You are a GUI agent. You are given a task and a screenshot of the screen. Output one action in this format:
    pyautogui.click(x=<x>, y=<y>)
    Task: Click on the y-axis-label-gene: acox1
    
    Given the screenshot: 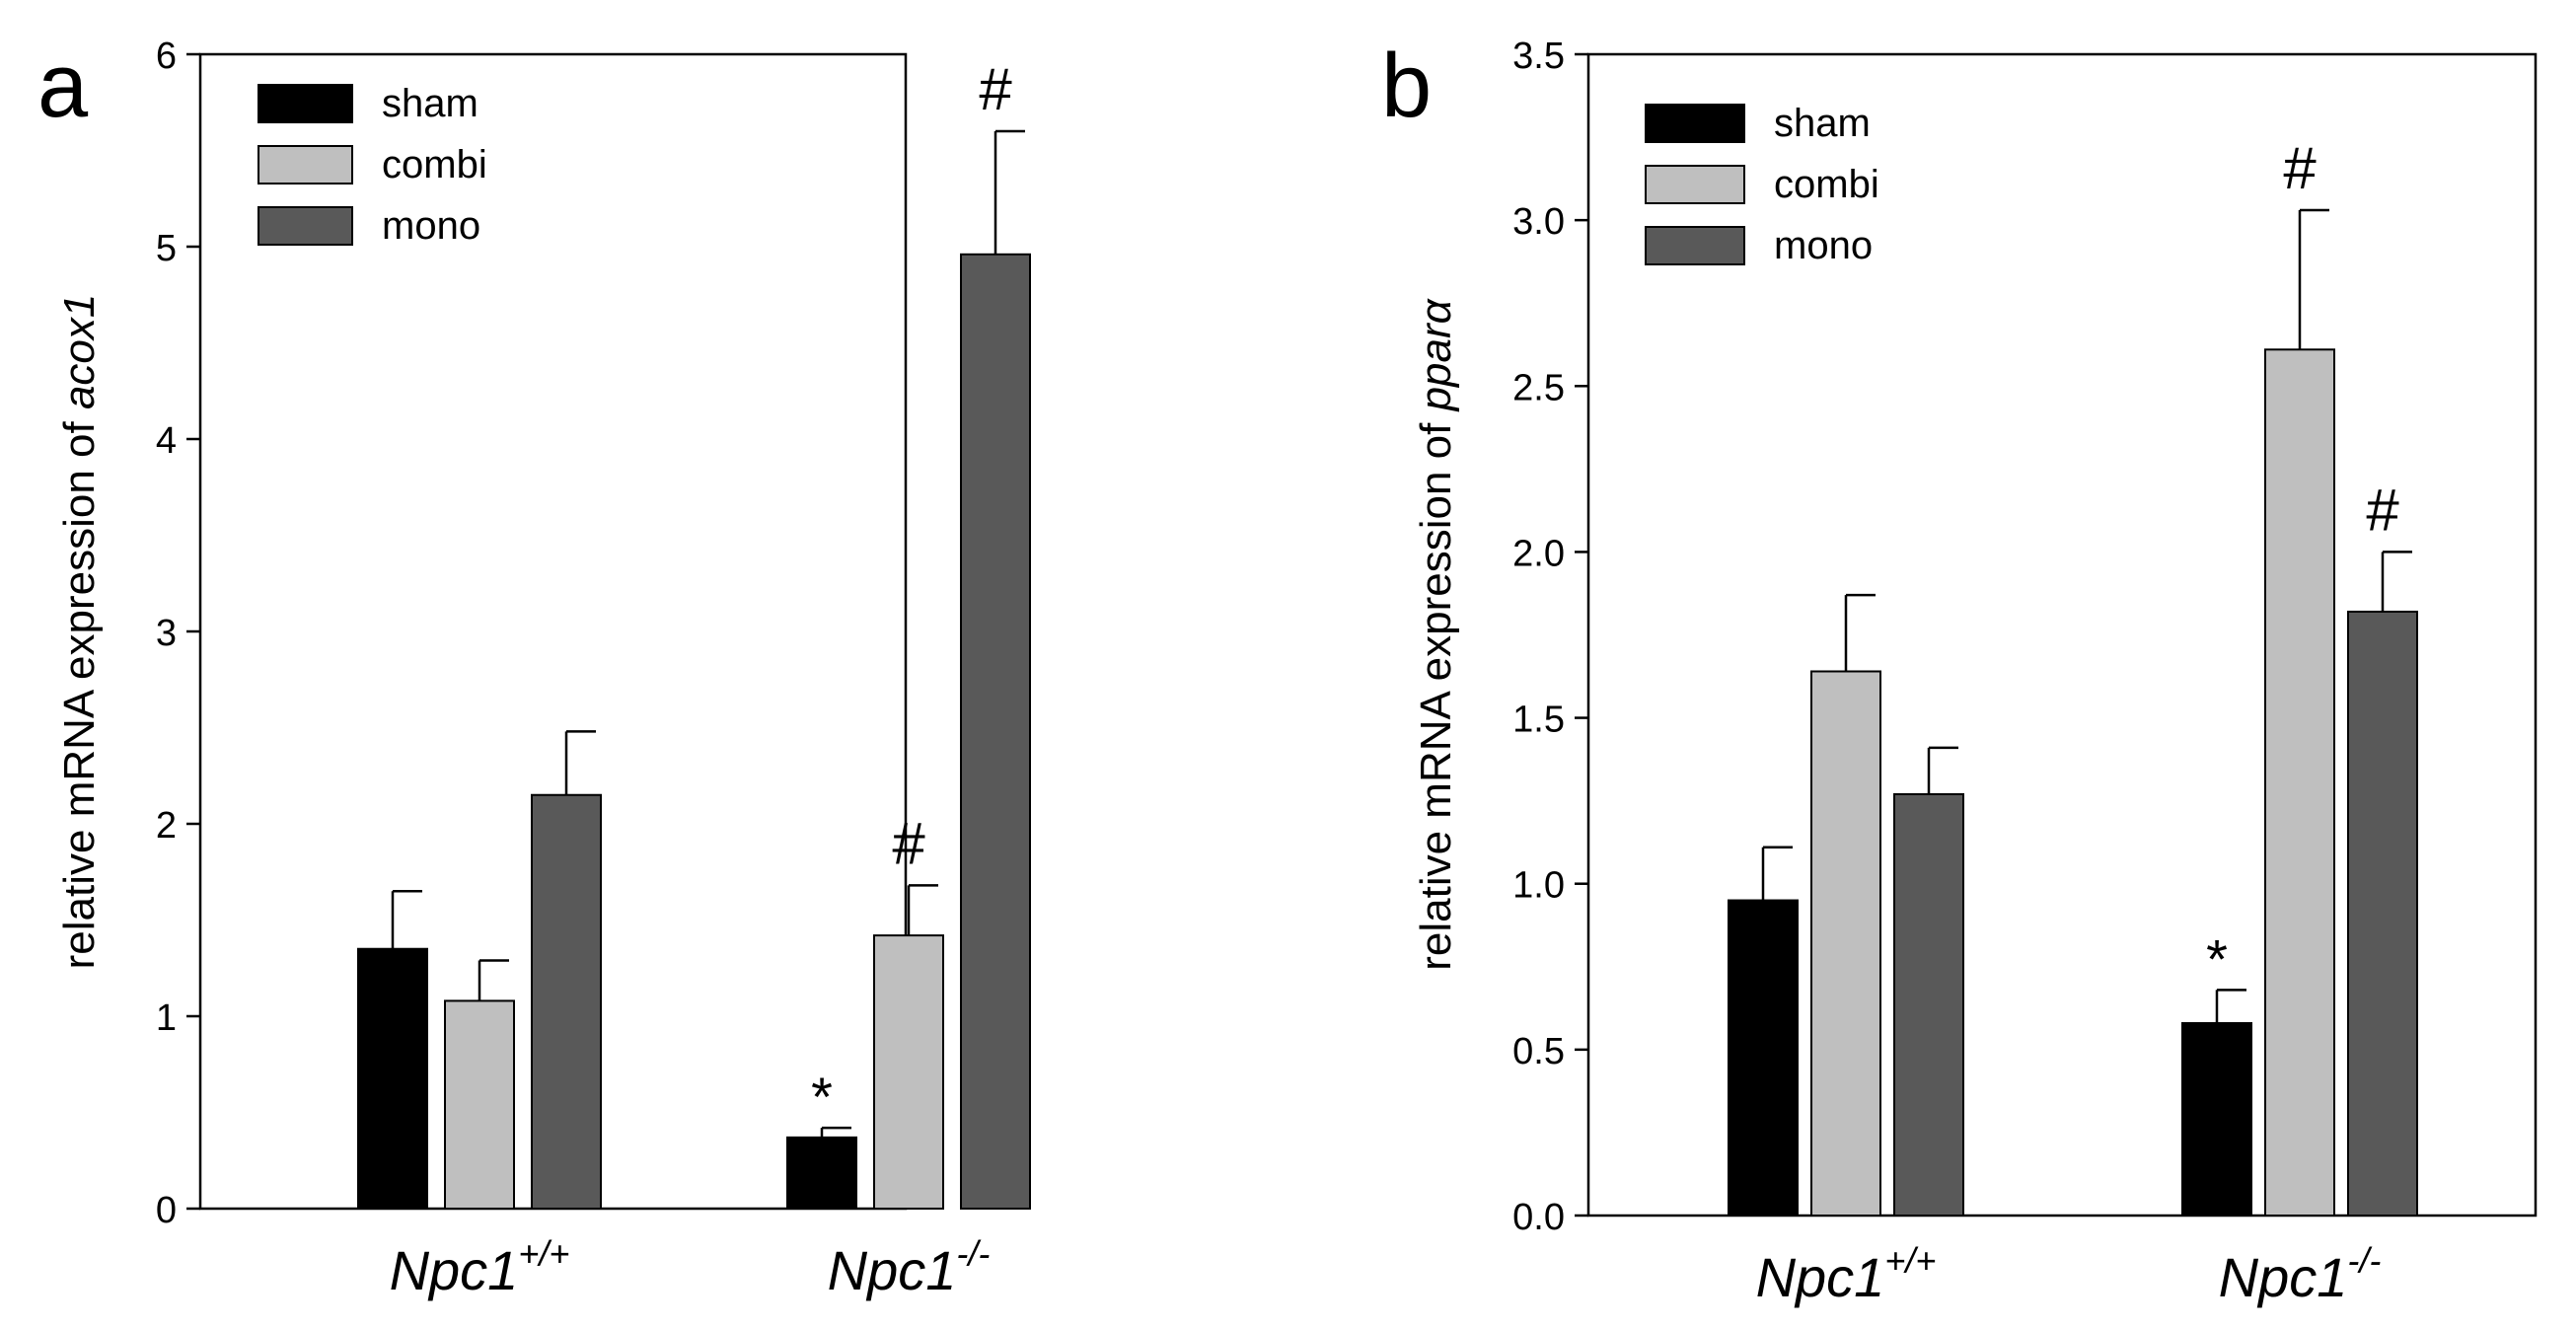 What is the action you would take?
    pyautogui.click(x=79, y=351)
    